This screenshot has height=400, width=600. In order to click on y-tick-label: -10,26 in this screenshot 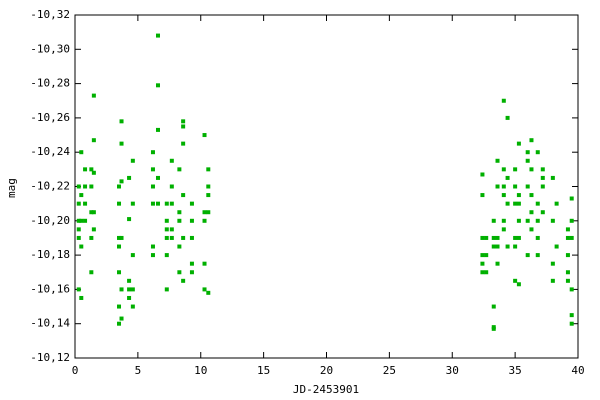, I will do `click(50, 117)`.